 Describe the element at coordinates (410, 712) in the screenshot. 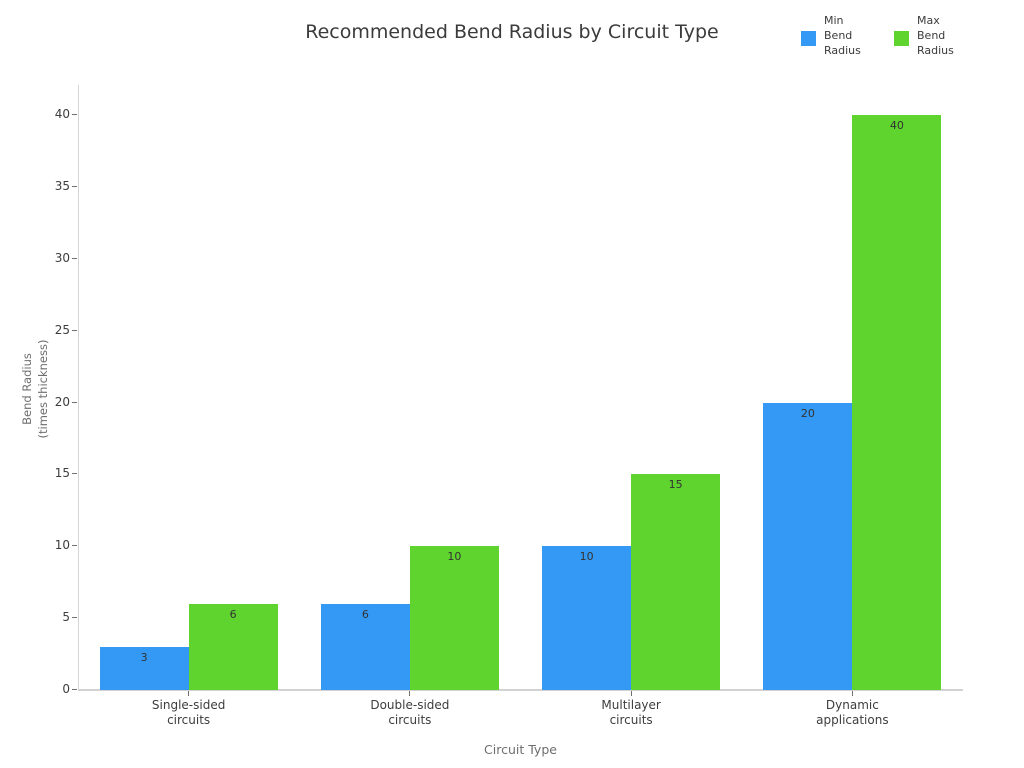

I see `x-tick-label: Double-sided circuits` at that location.